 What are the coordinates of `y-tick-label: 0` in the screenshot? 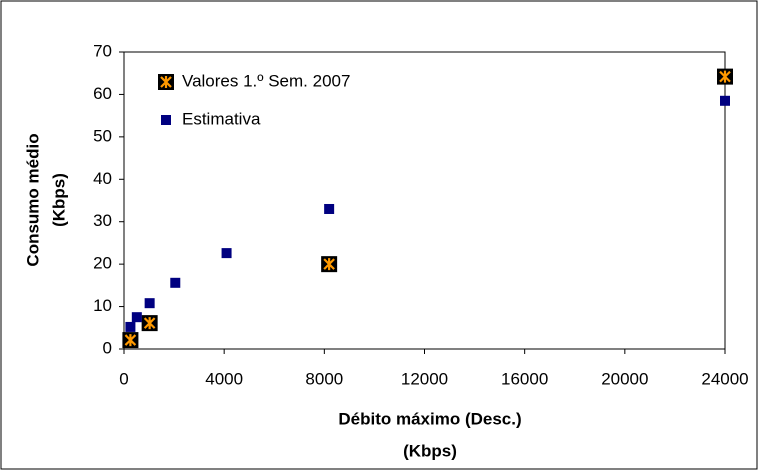 It's located at (107, 347).